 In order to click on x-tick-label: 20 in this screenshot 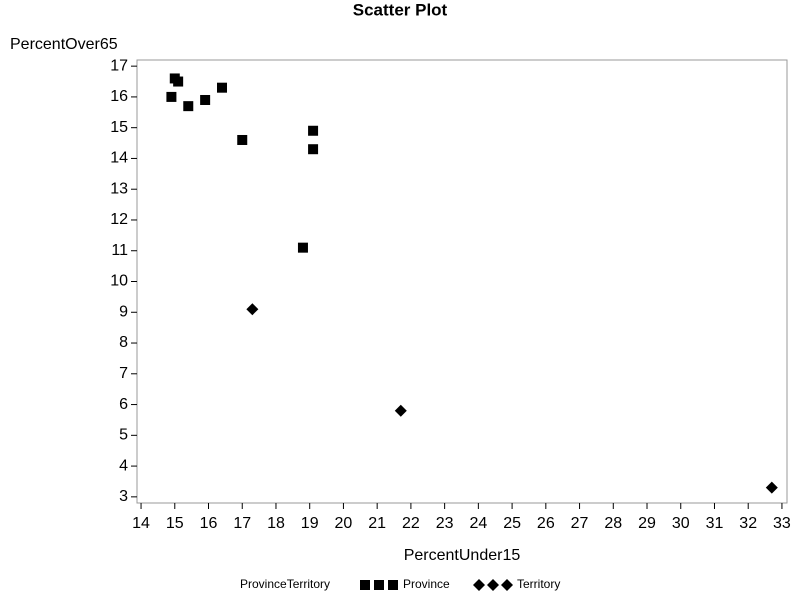, I will do `click(344, 523)`.